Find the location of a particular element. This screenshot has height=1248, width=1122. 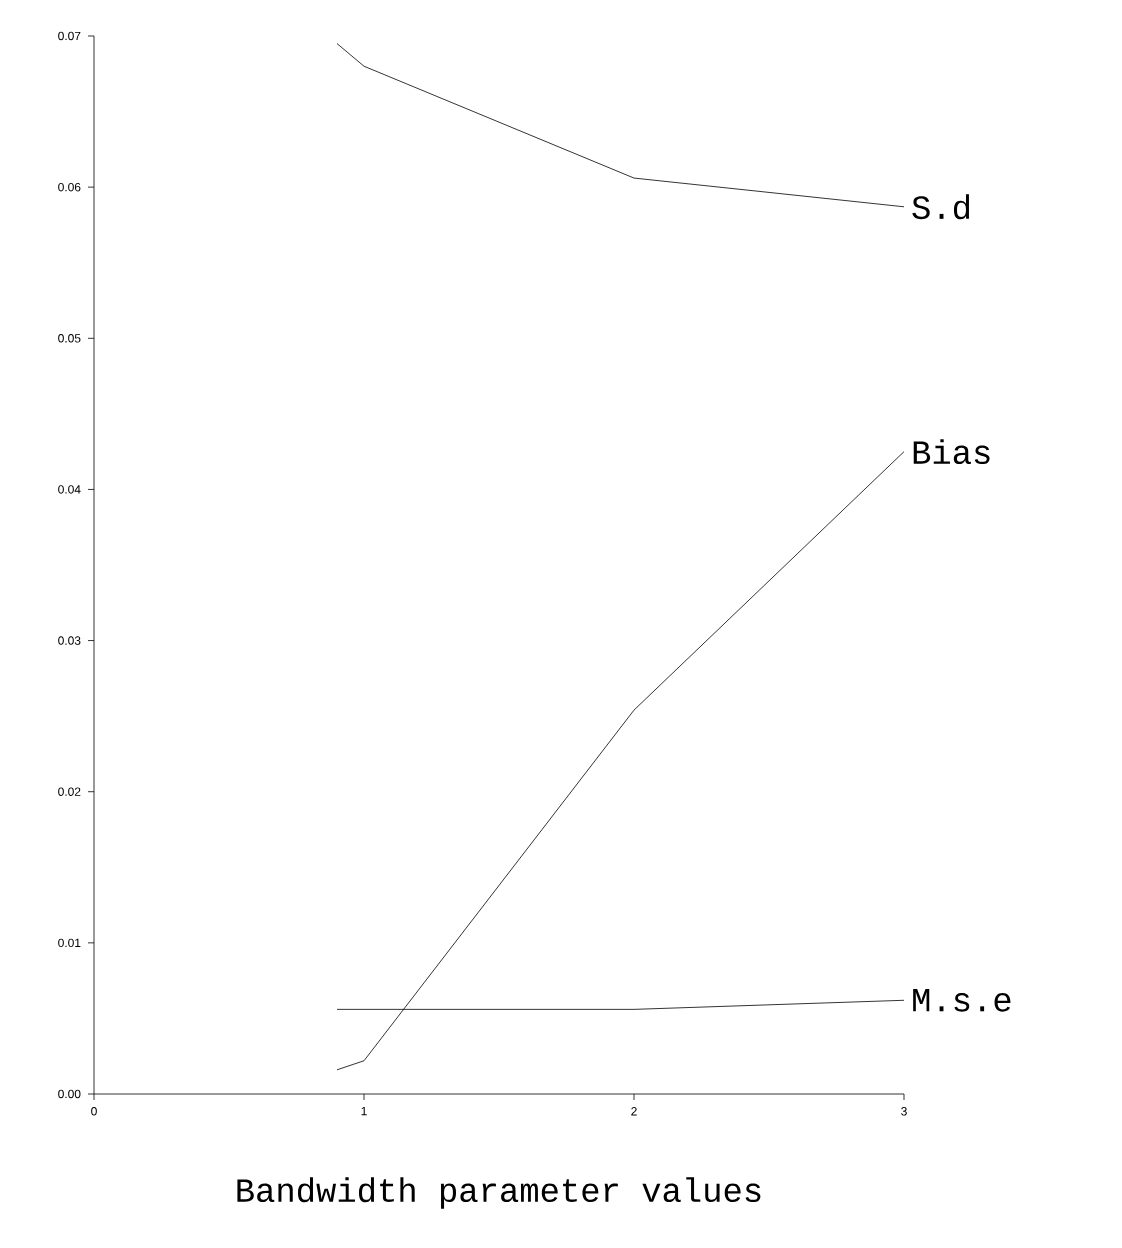

series-label: Bias is located at coordinates (951, 452).